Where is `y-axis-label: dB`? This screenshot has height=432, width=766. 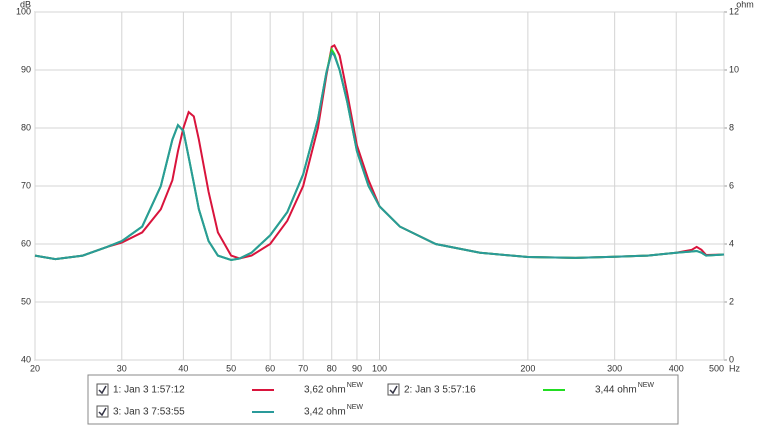
y-axis-label: dB is located at coordinates (25, 4).